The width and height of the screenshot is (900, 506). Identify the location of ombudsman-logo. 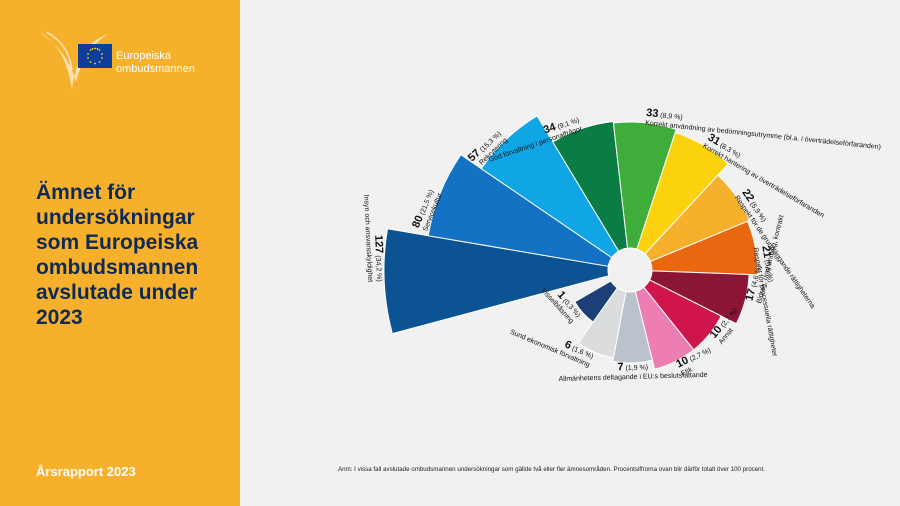
(75, 60).